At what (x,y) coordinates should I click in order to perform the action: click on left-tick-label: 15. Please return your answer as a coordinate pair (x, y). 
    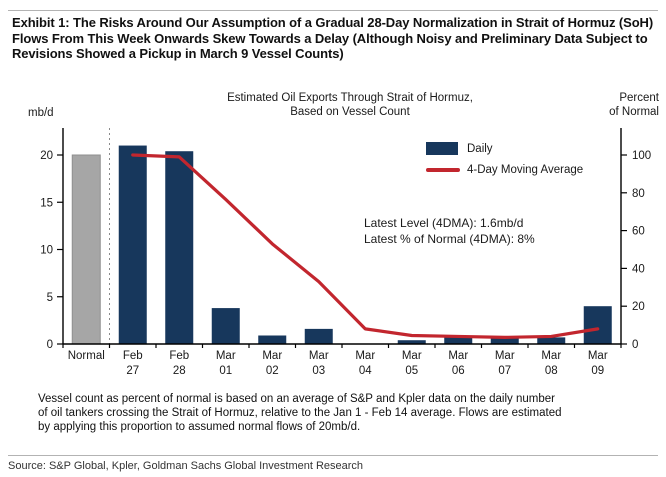
    Looking at the image, I should click on (46, 203).